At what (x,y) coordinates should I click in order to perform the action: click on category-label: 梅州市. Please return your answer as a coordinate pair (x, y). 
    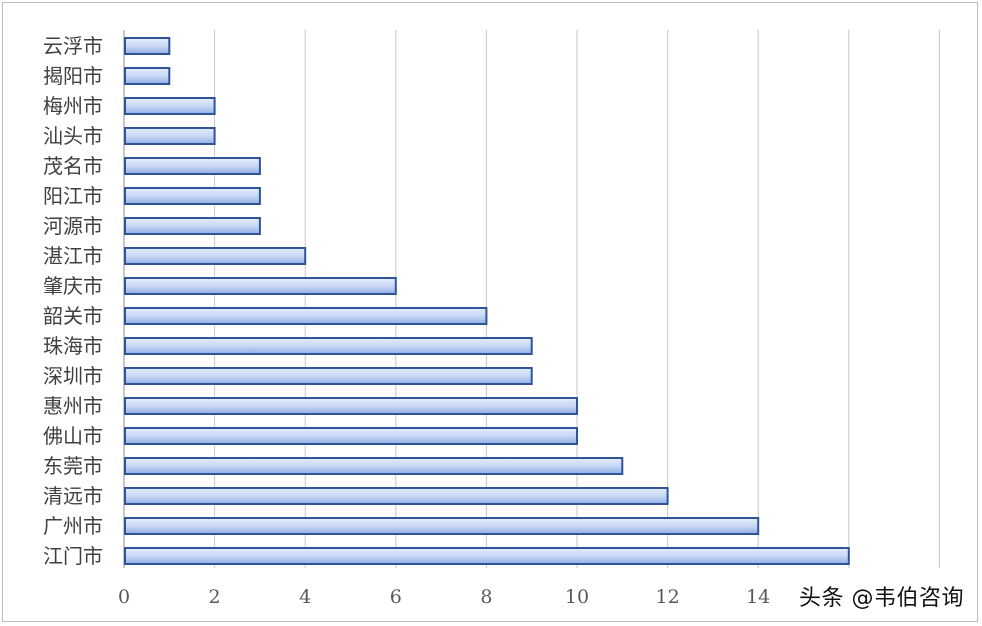
    Looking at the image, I should click on (73, 106).